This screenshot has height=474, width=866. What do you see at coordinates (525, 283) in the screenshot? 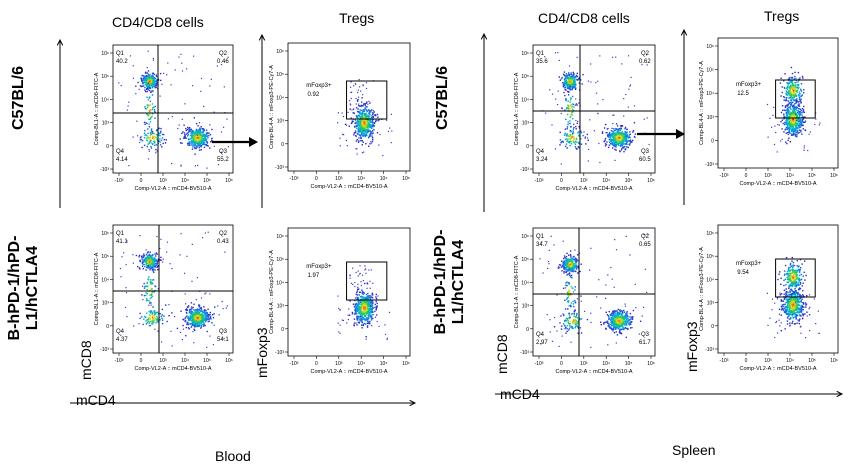
I see `spleen_hum_cd4cd8-ytick-label: 10⁴` at bounding box center [525, 283].